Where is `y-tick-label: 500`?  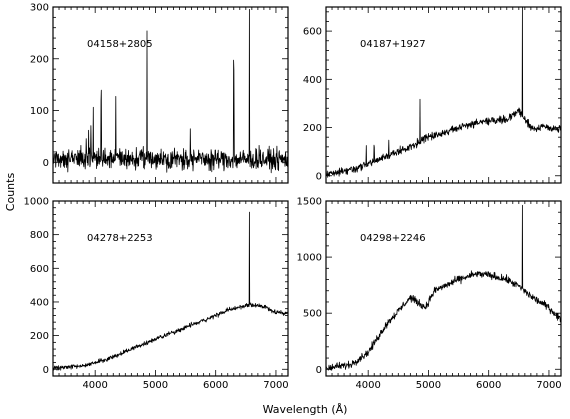 y-tick-label: 500 is located at coordinates (312, 314).